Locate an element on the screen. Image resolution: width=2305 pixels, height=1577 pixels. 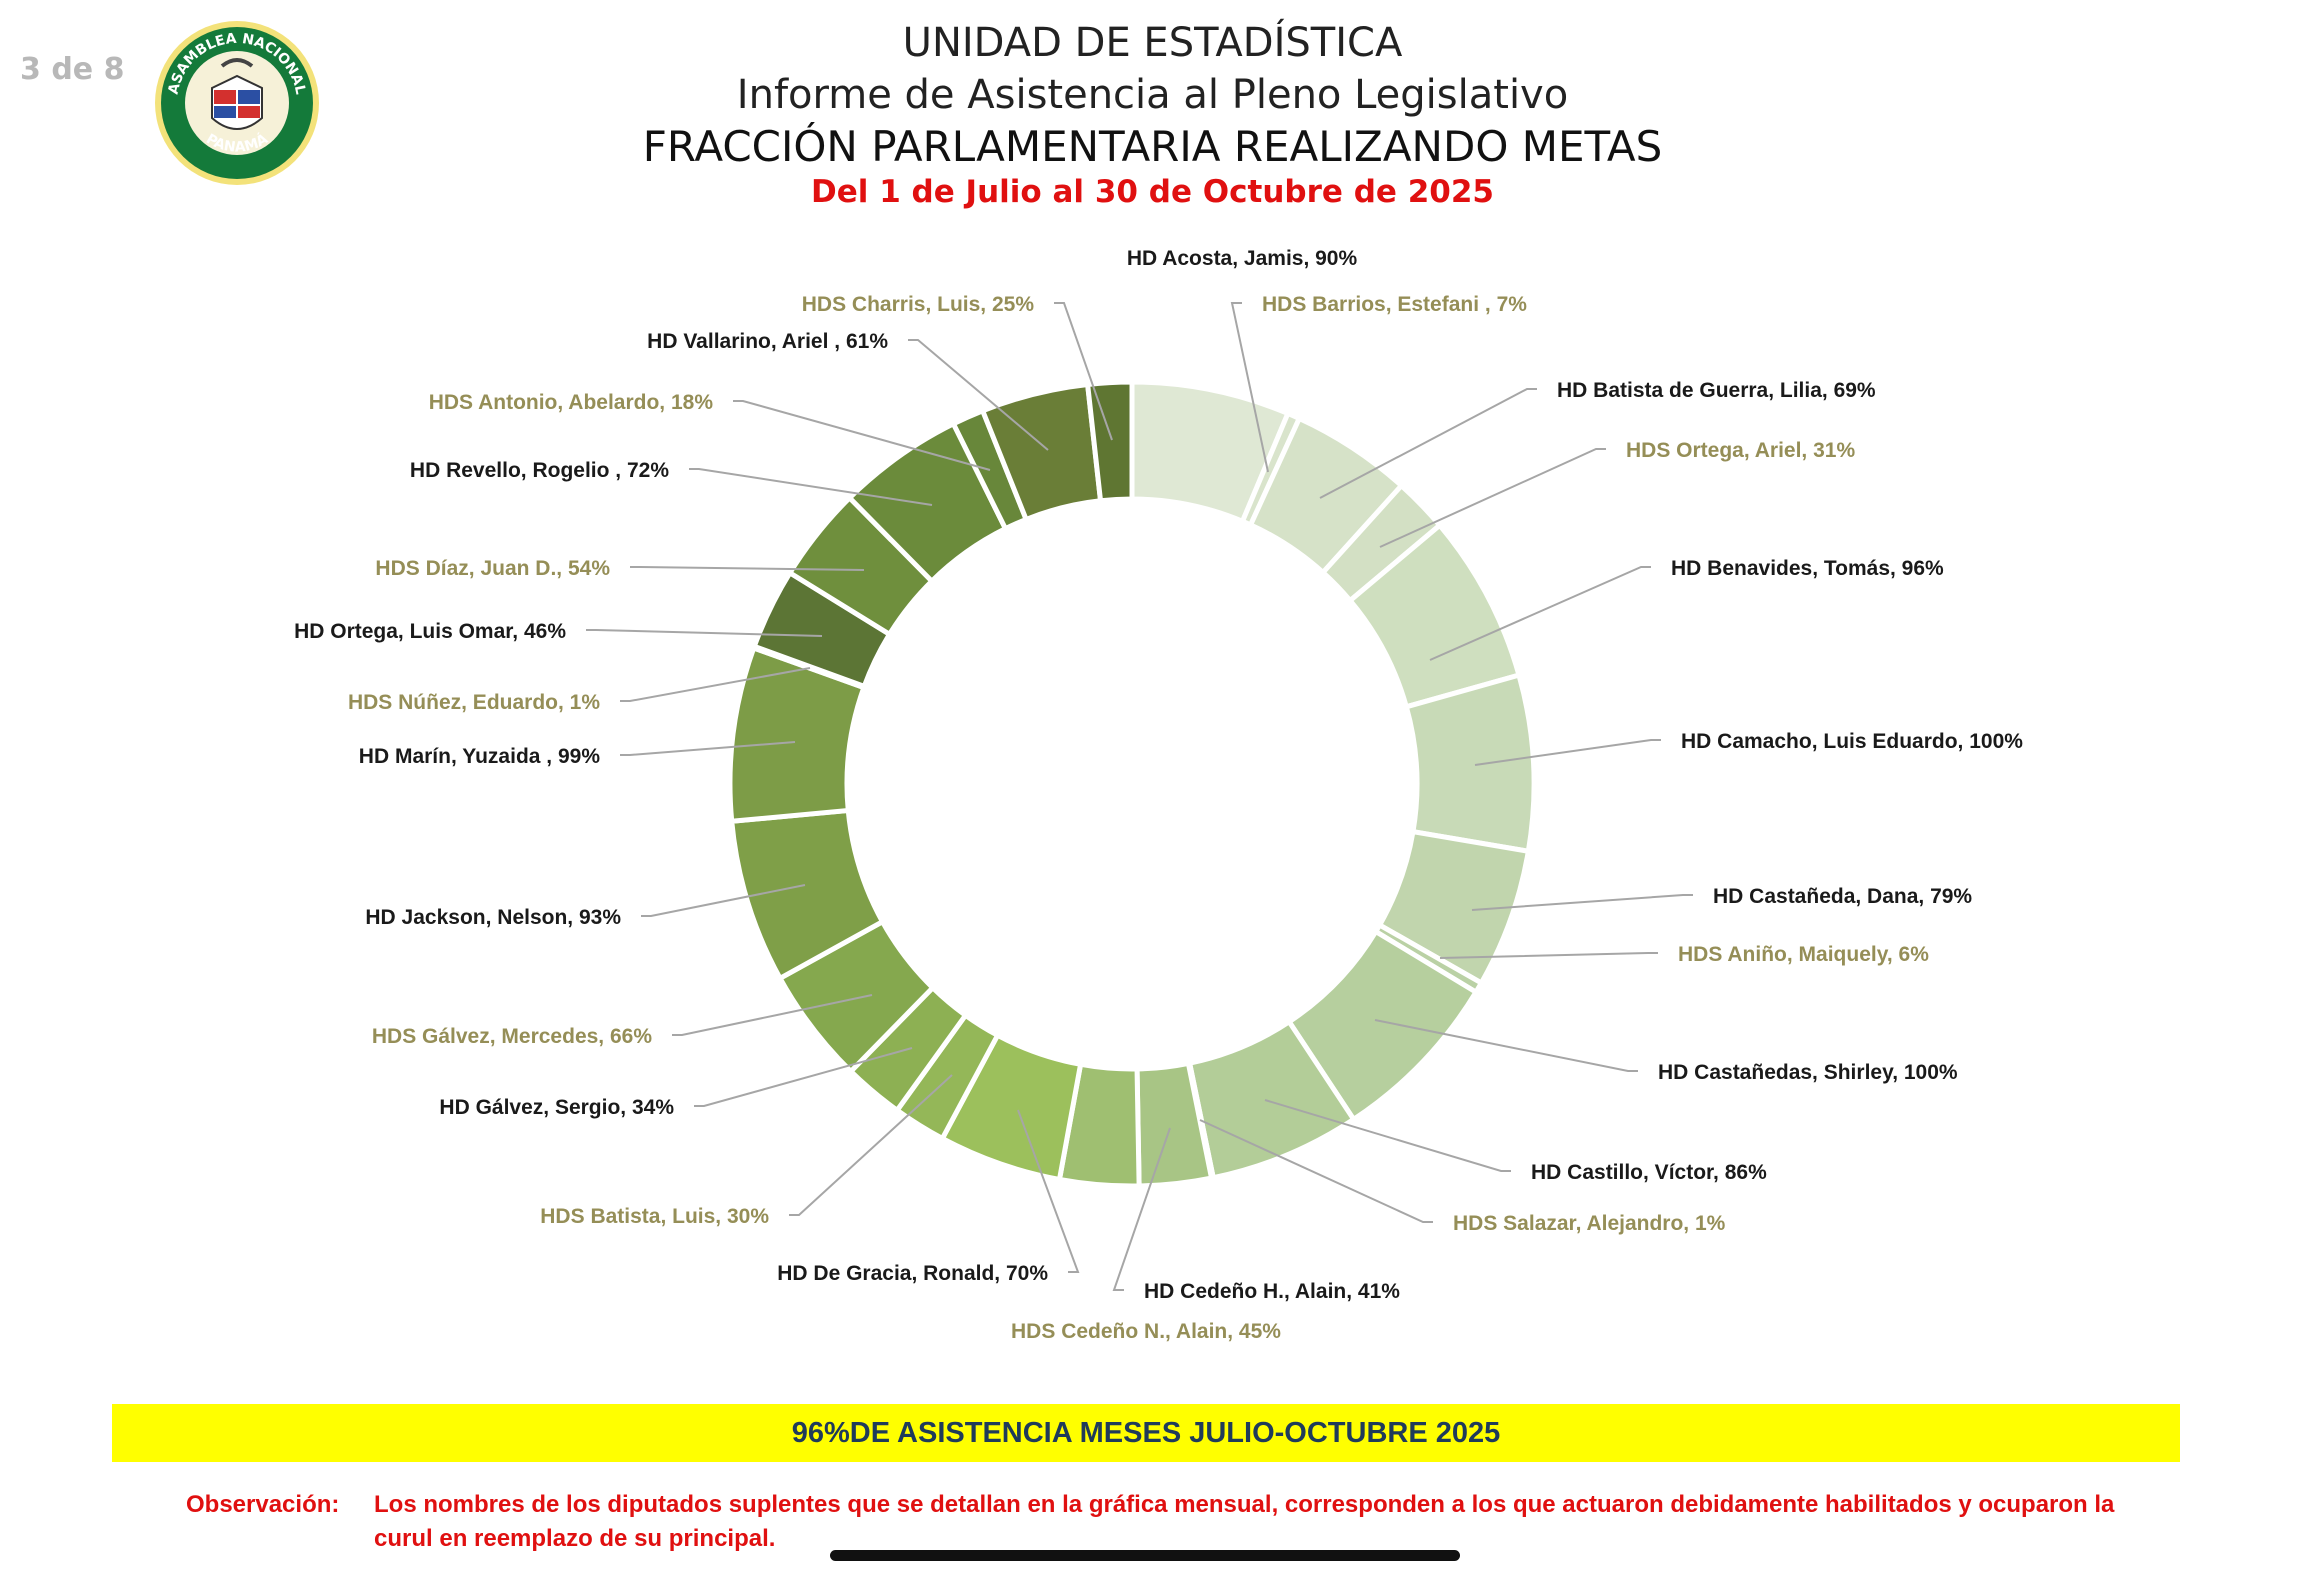
chart-data-label: HDS Salazar, Alejandro, 1% is located at coordinates (1589, 1223).